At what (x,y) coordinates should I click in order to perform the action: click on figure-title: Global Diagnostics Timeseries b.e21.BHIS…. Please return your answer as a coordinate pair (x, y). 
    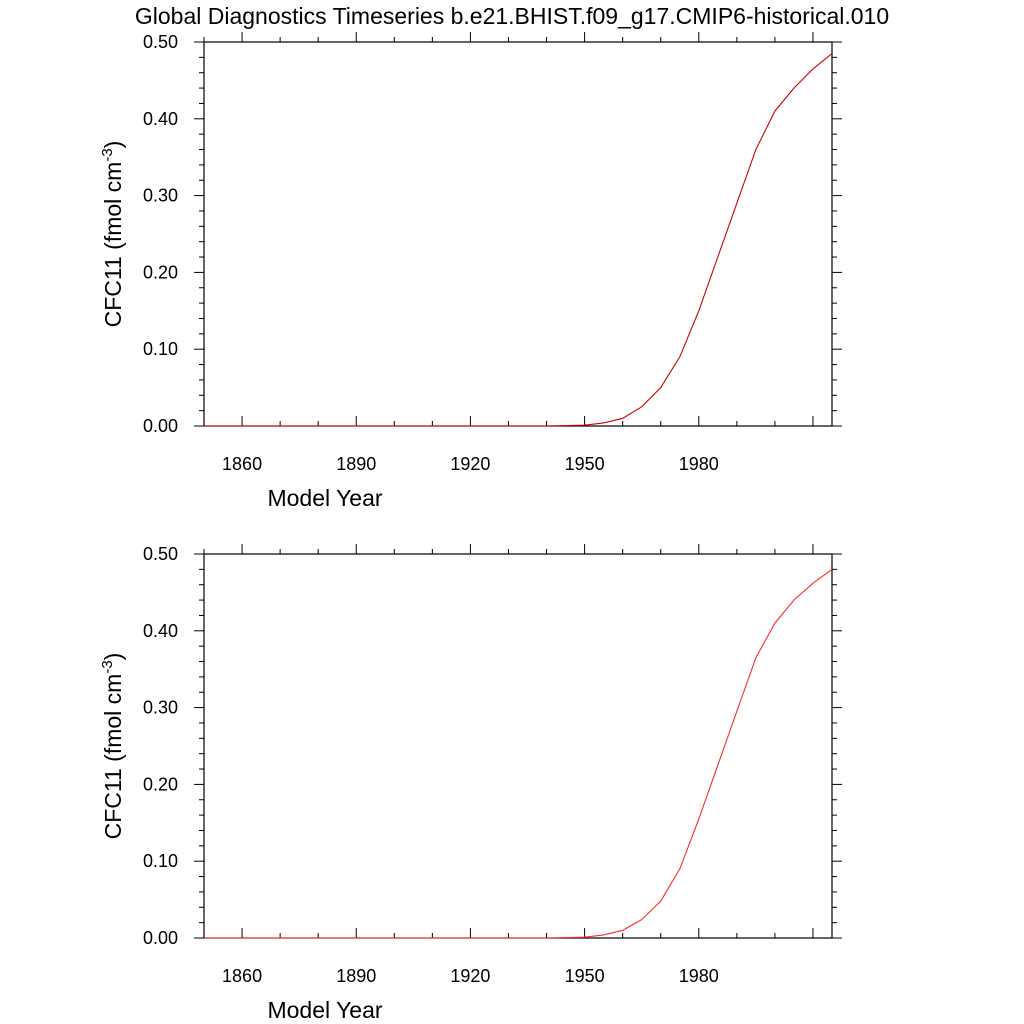
    Looking at the image, I should click on (512, 16).